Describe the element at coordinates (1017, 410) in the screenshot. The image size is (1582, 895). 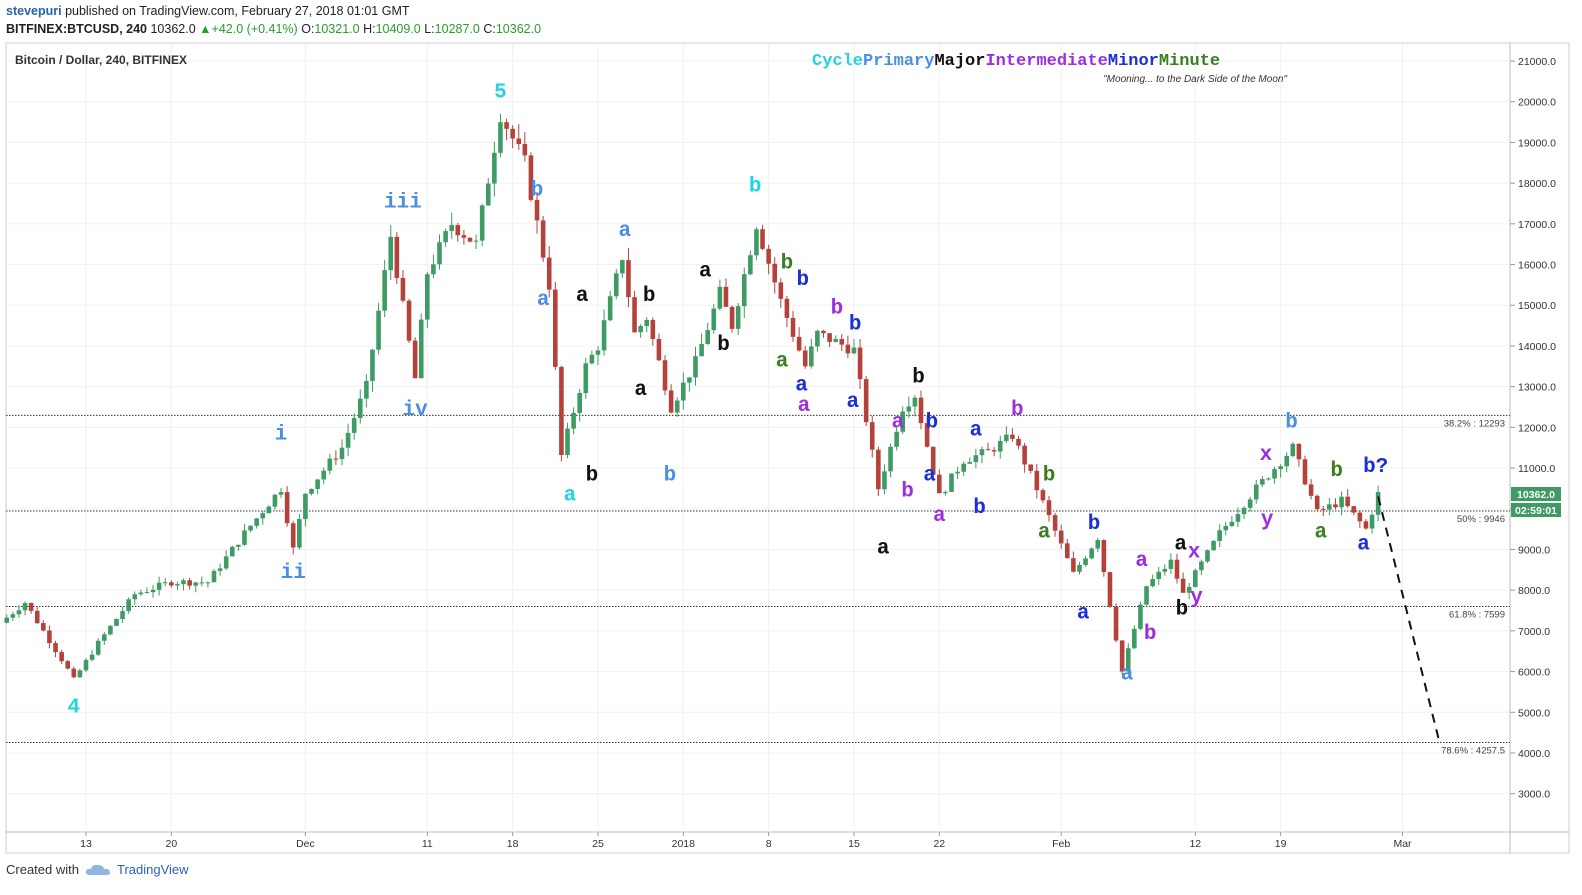
I see `wave-label-intermediate: b` at that location.